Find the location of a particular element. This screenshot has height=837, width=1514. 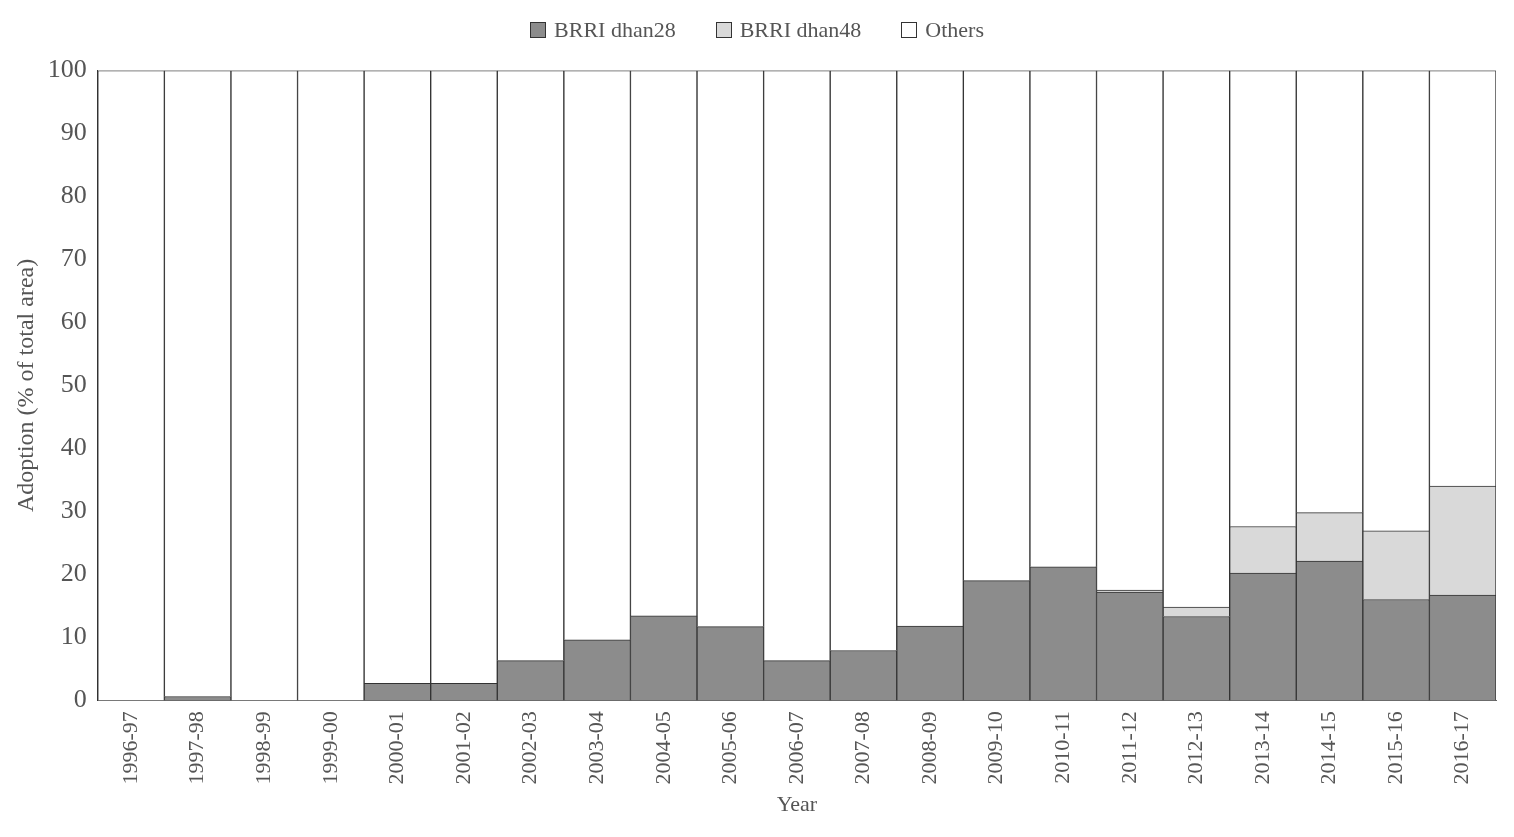

x-tick-label: 2011-12 is located at coordinates (1128, 747).